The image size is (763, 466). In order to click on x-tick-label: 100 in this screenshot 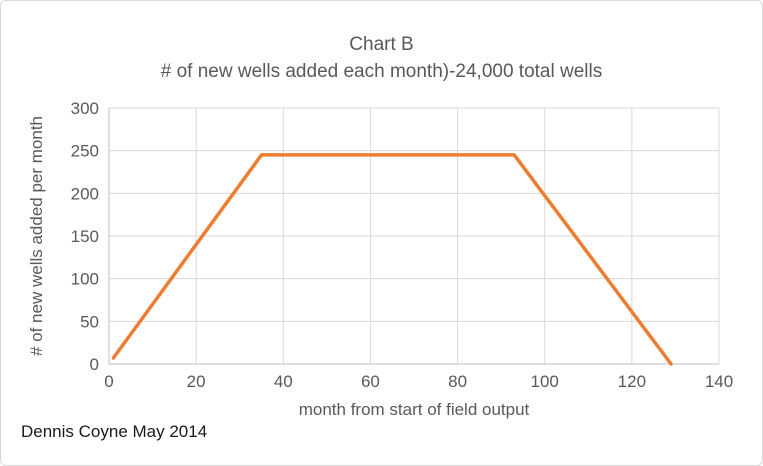, I will do `click(545, 381)`.